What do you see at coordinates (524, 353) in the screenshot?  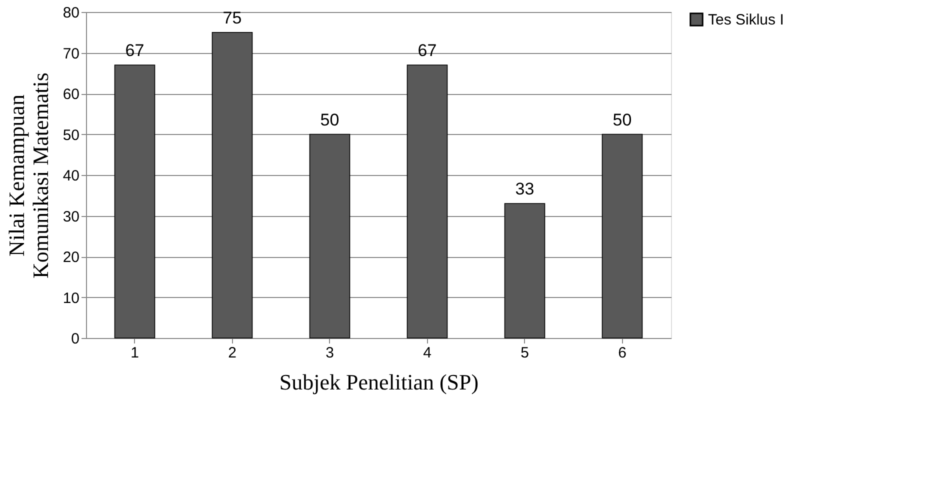 I see `x-tick-label: 5` at bounding box center [524, 353].